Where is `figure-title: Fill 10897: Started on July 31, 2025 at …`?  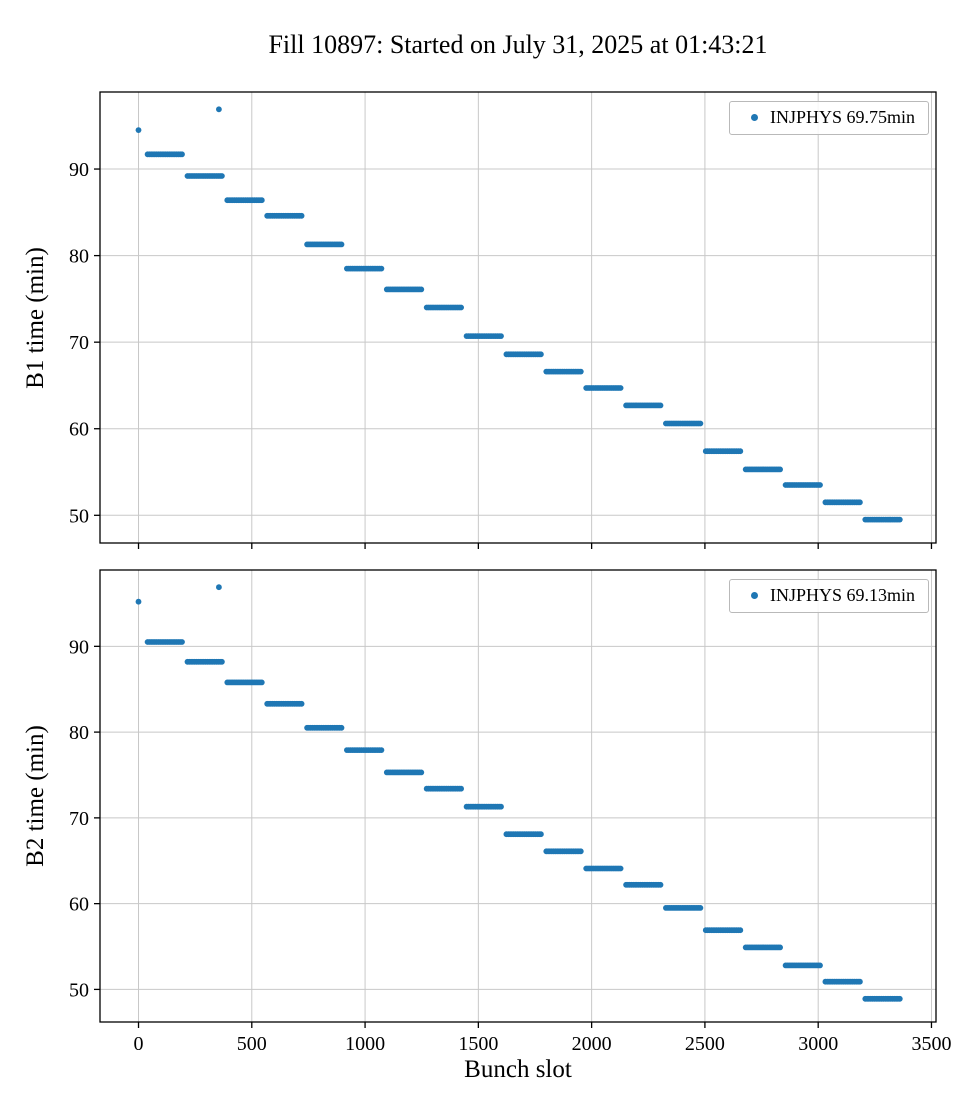 figure-title: Fill 10897: Started on July 31, 2025 at … is located at coordinates (518, 44).